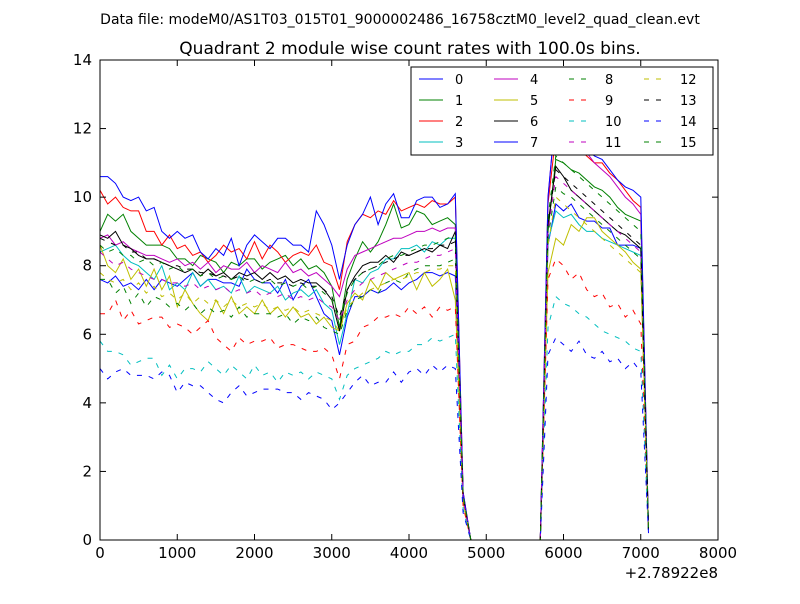 This screenshot has height=604, width=800. Describe the element at coordinates (87, 334) in the screenshot. I see `y-tick-label: 6` at that location.